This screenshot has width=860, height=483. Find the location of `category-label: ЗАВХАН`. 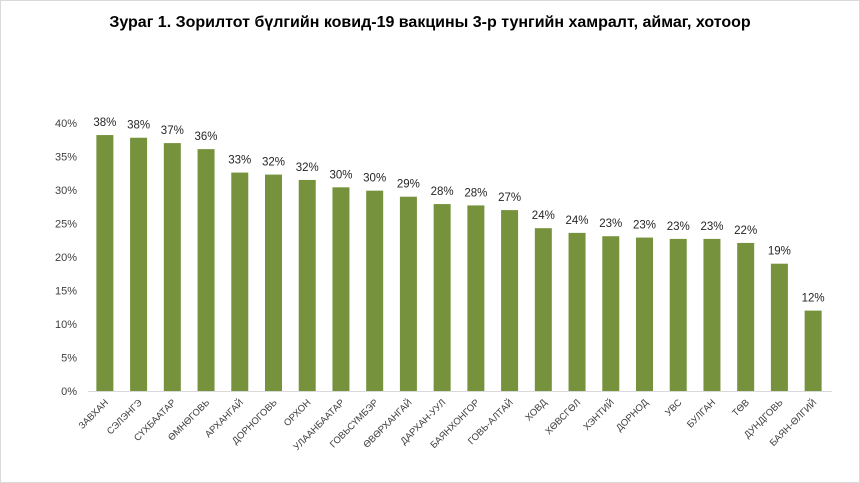

category-label: ЗАВХАН is located at coordinates (94, 414).